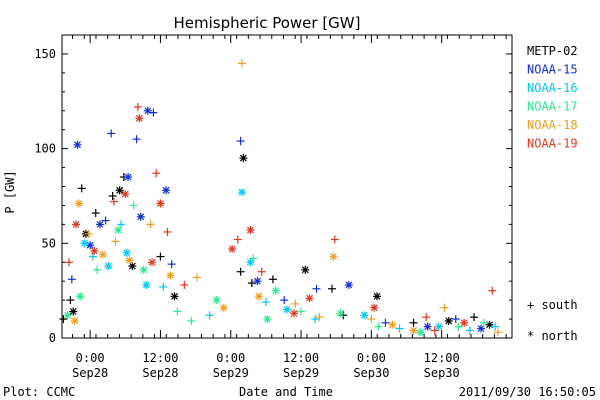  I want to click on marker-legend-entry: * north, so click(552, 336).